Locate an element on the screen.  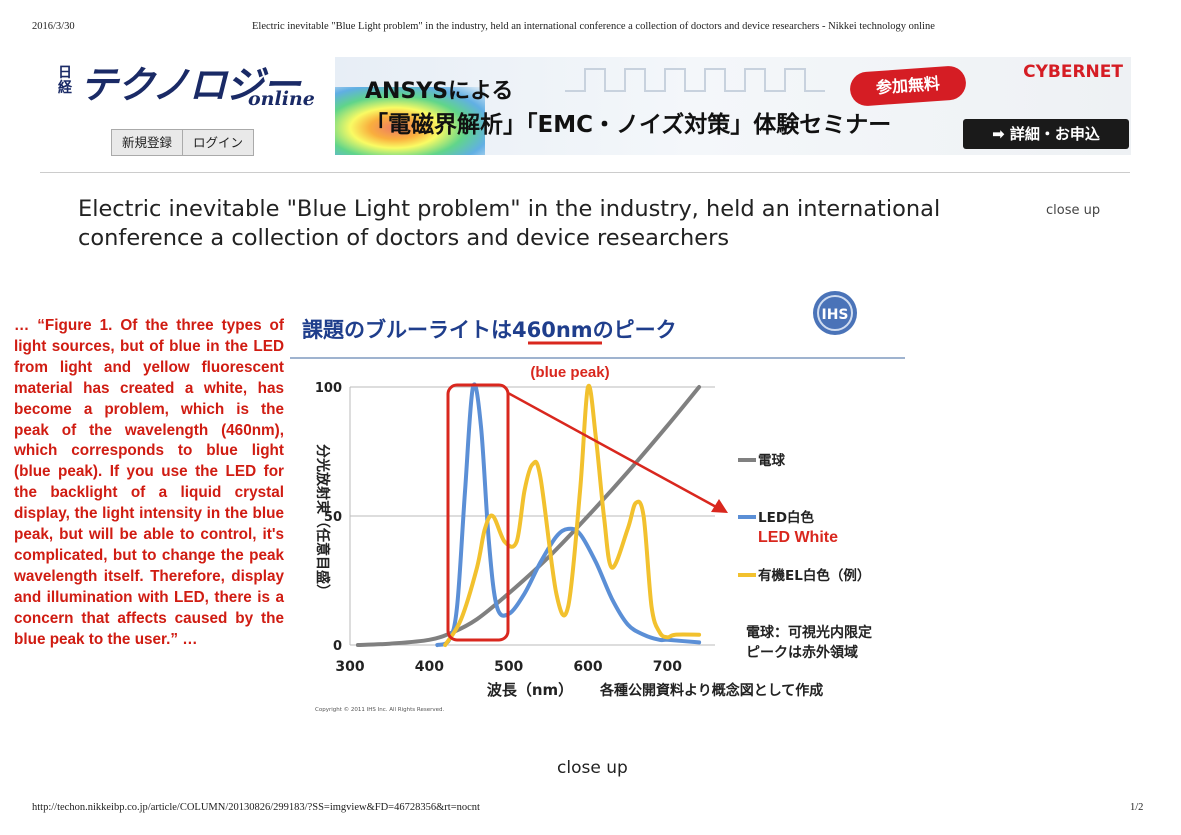
figure-title-highlight: 460nm is located at coordinates (552, 330).